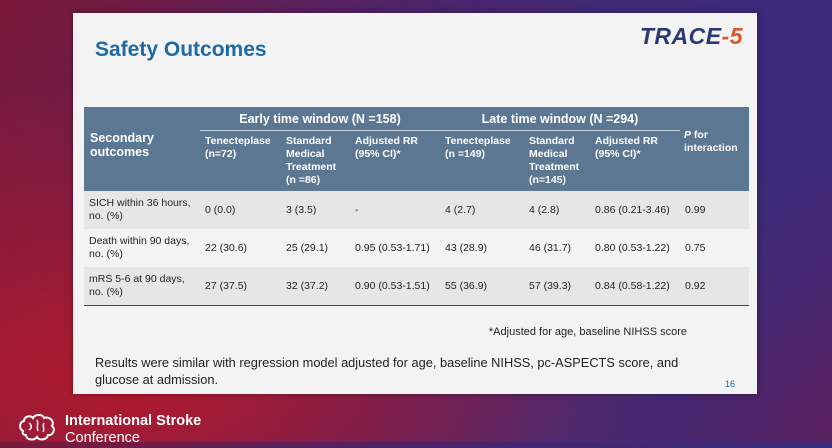 This screenshot has width=832, height=448. I want to click on conference-name-line1: International Stroke, so click(133, 421).